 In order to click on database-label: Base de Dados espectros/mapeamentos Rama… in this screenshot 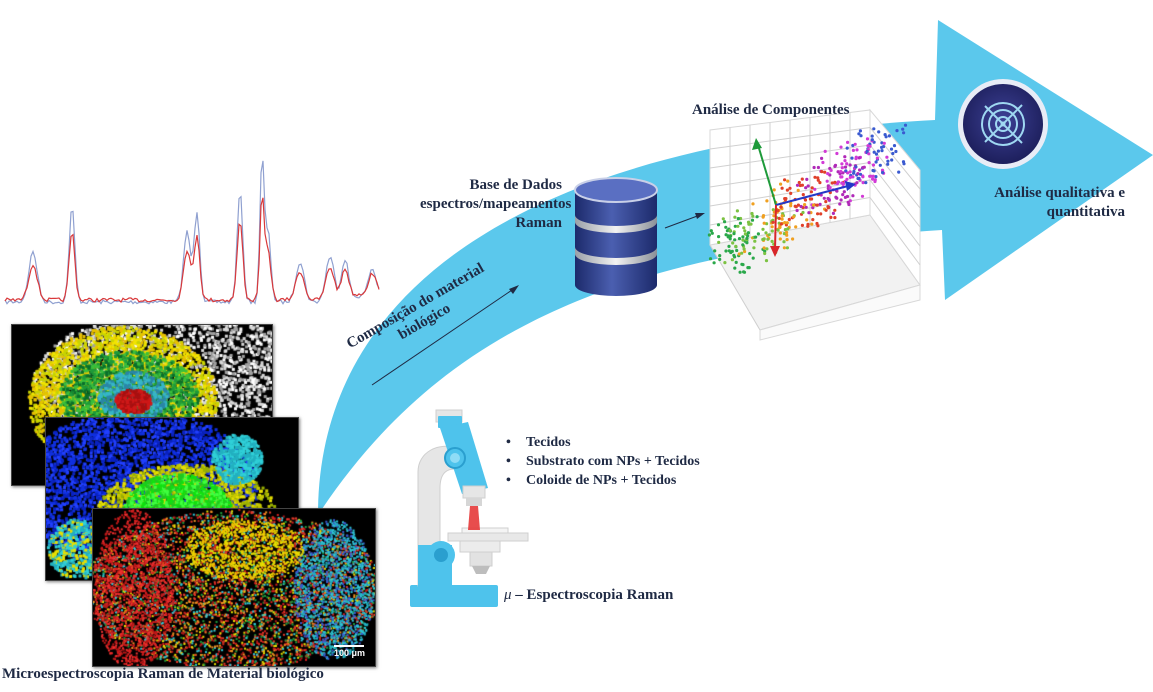, I will do `click(496, 204)`.